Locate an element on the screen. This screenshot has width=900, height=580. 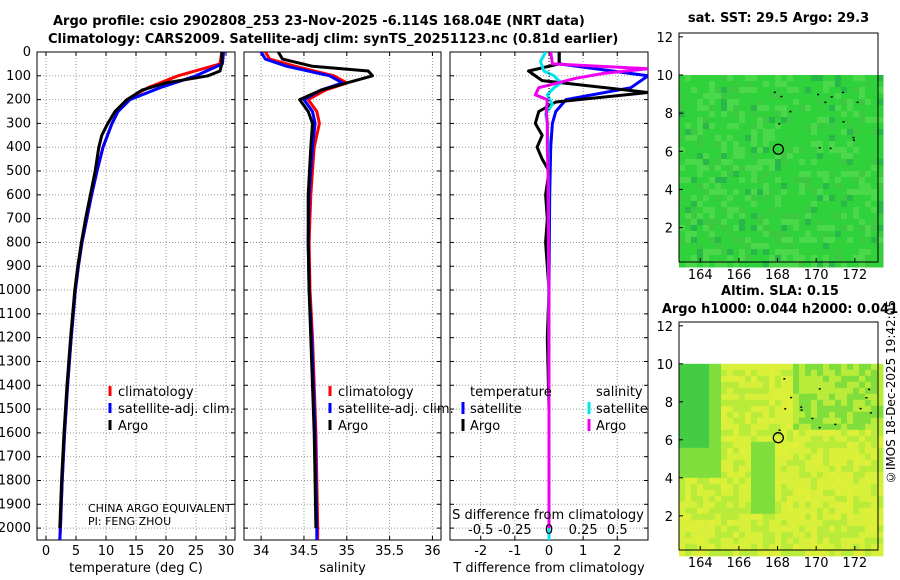
secondary-x-tick-label: -0.25 is located at coordinates (515, 530).